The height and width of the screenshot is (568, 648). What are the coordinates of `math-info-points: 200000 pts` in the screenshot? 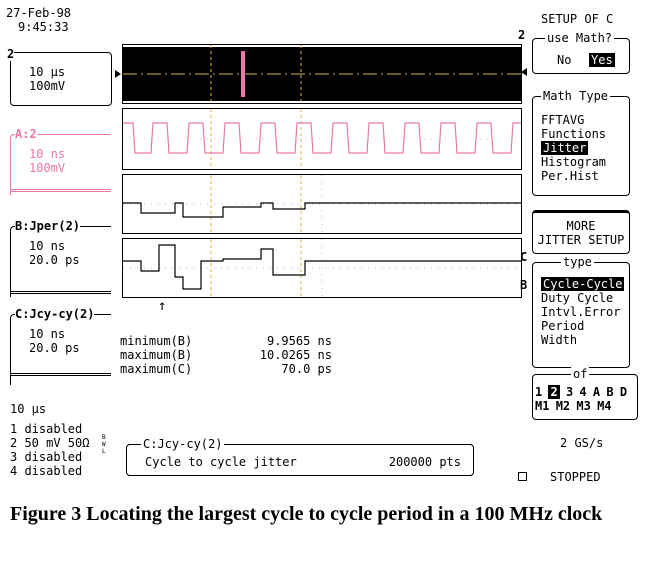 It's located at (424, 462).